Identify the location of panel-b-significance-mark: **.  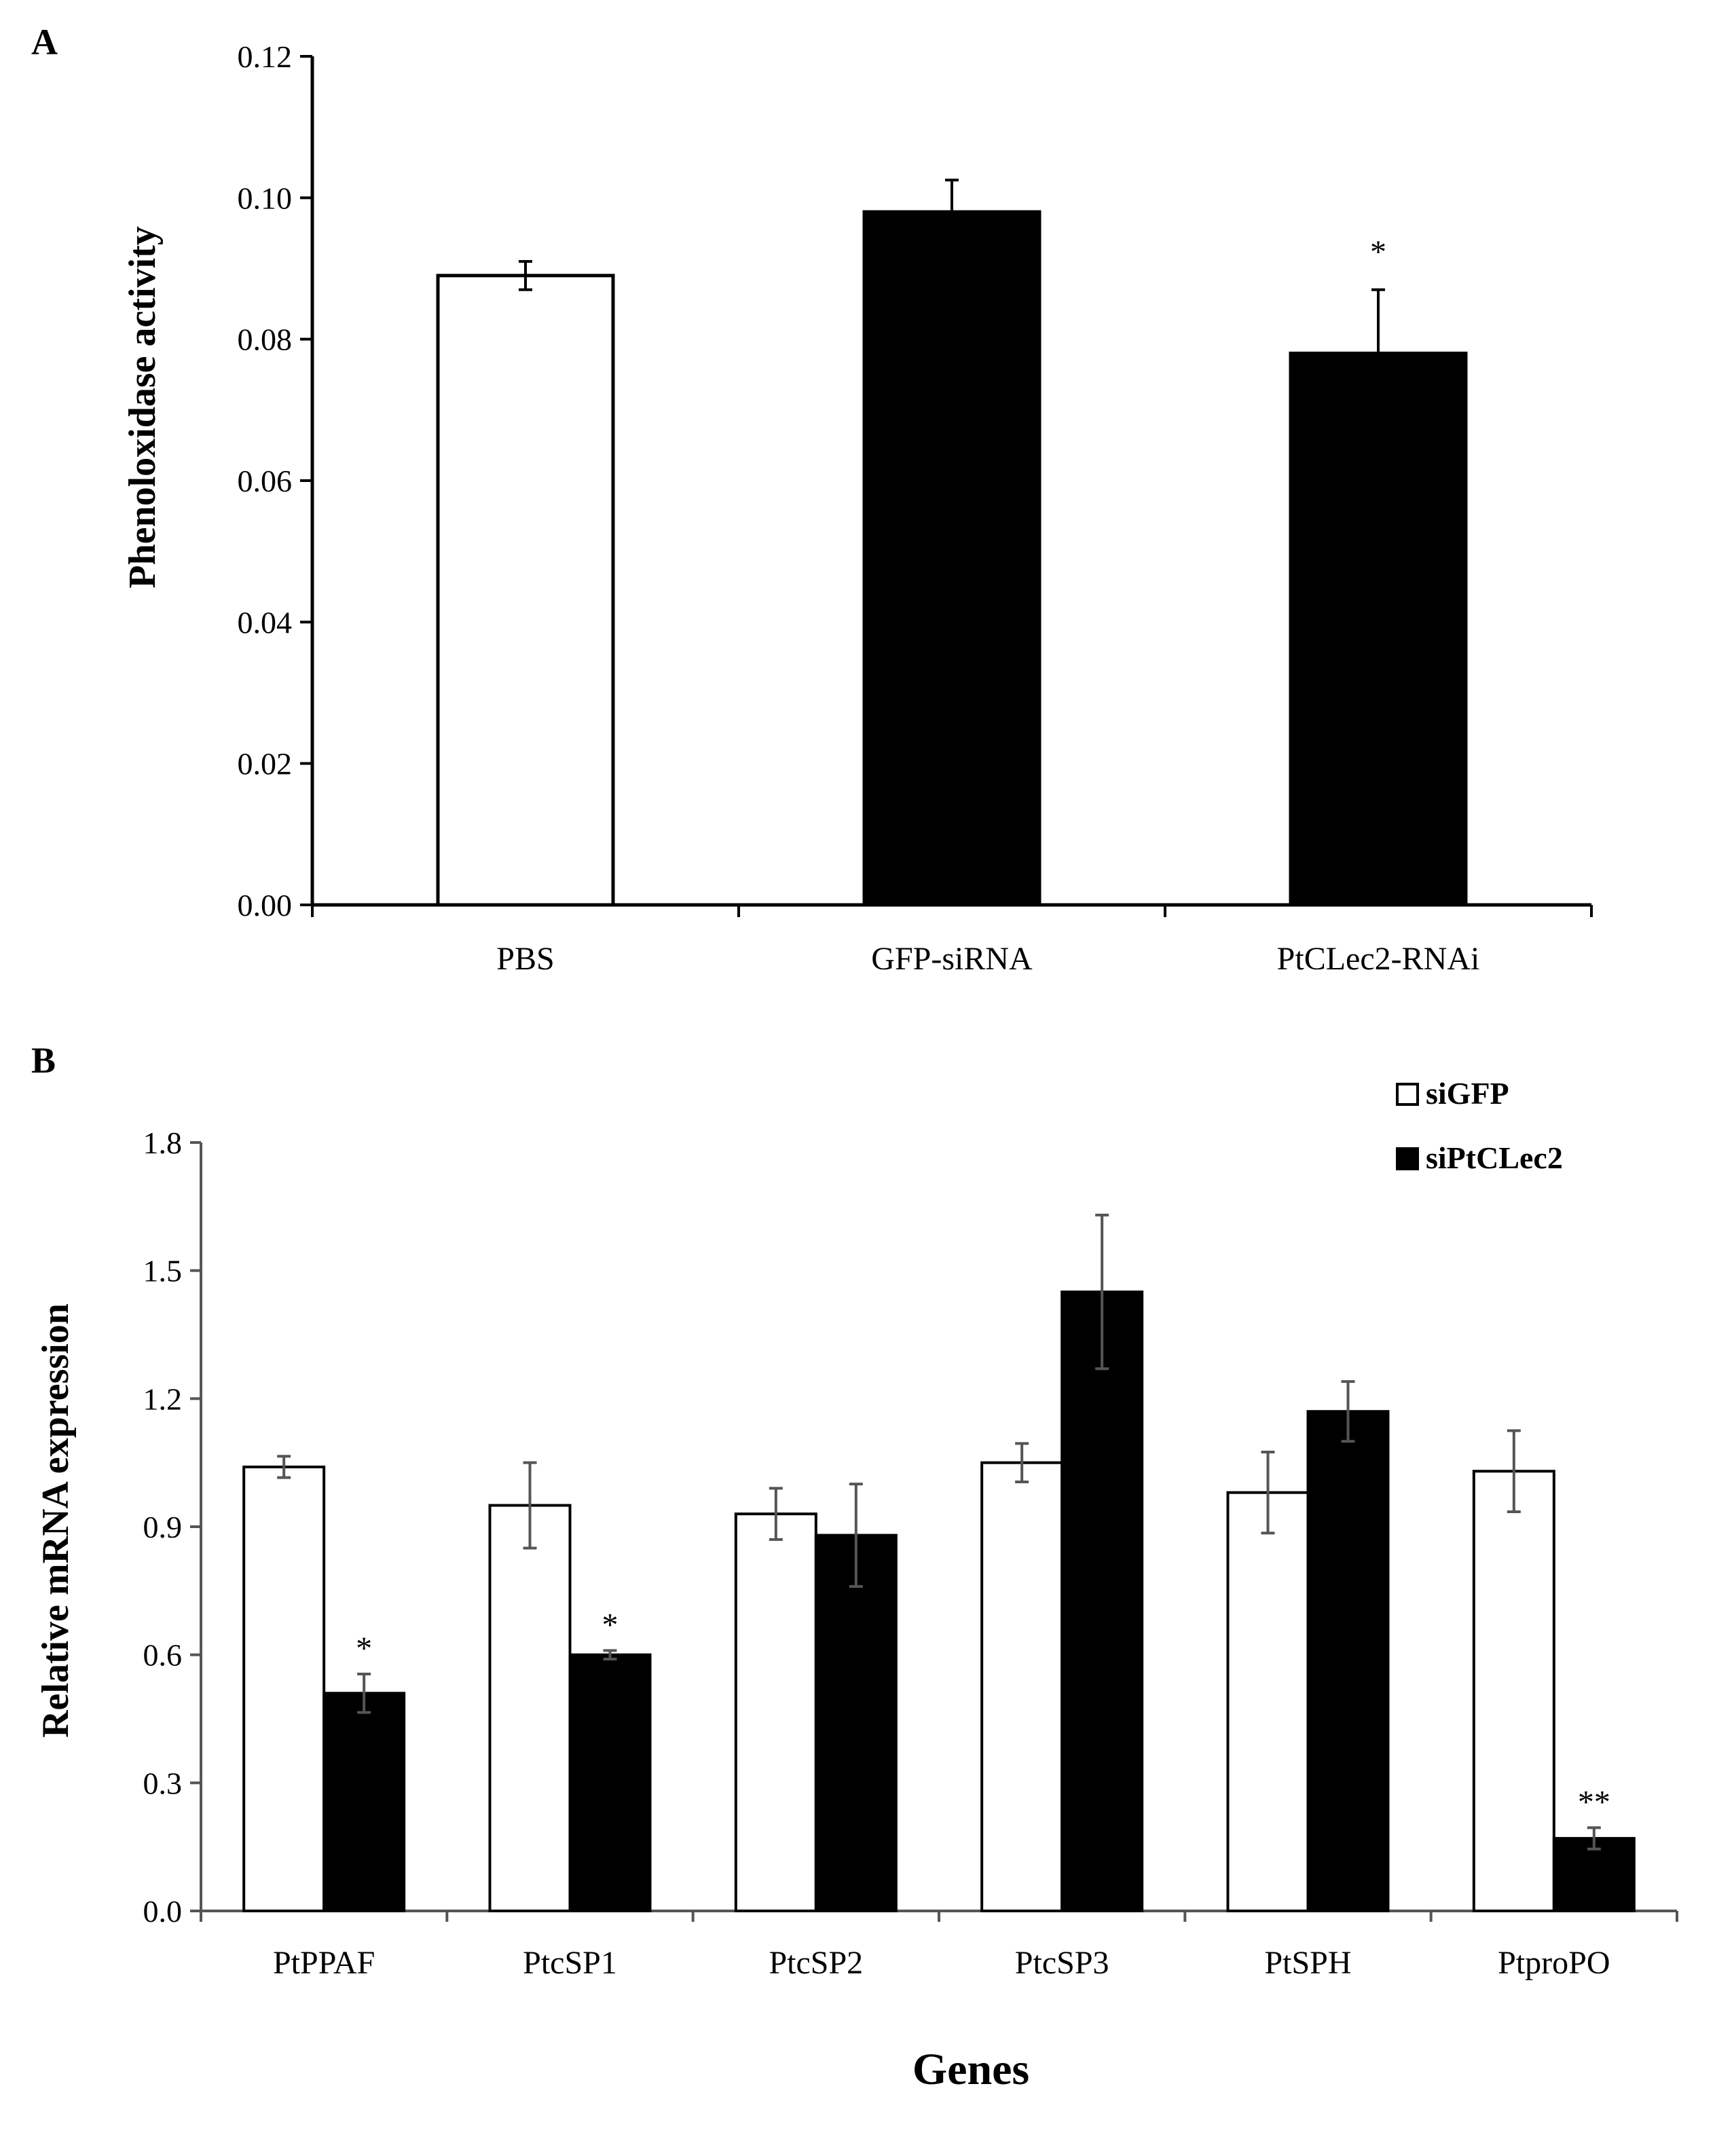
(1594, 1802).